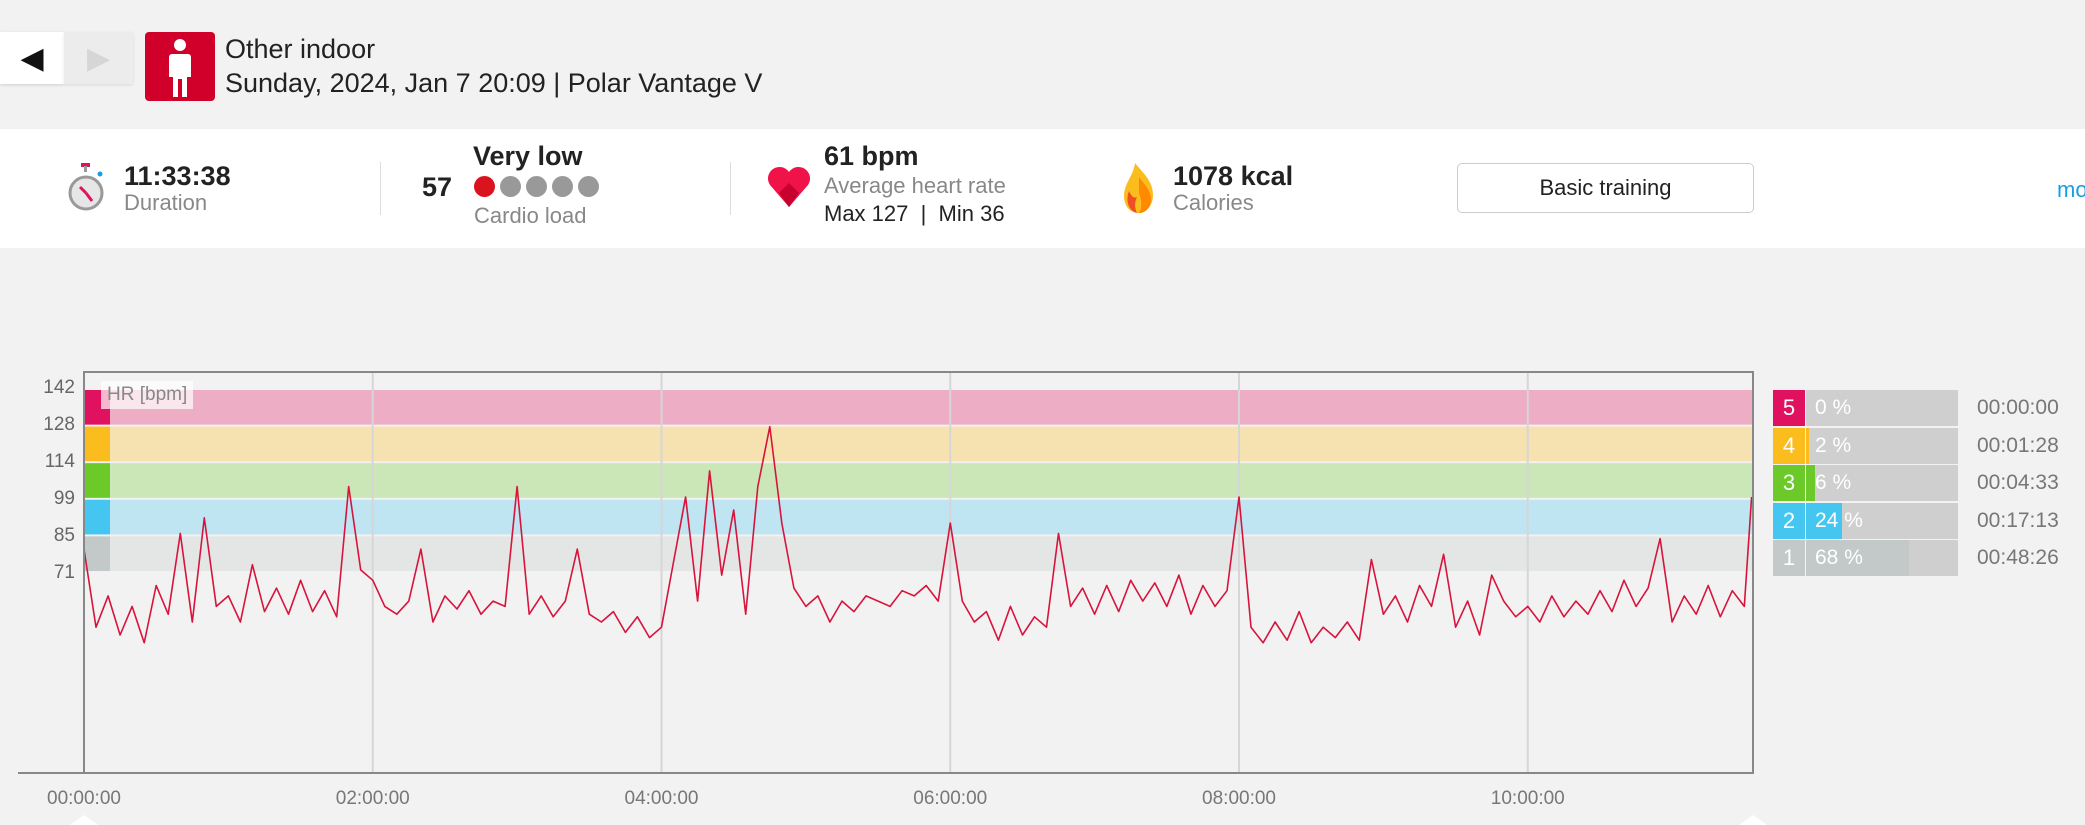 Image resolution: width=2085 pixels, height=825 pixels. I want to click on zone-time: 00:17:13, so click(2018, 520).